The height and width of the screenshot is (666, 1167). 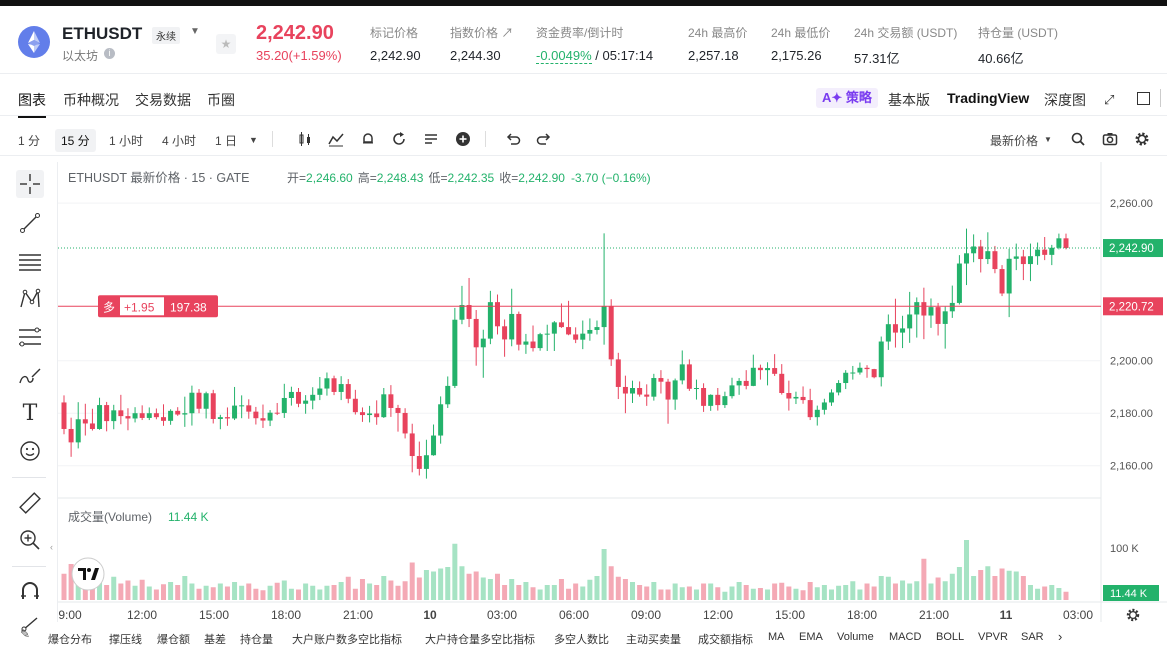 What do you see at coordinates (30, 451) in the screenshot?
I see `emoji-icon` at bounding box center [30, 451].